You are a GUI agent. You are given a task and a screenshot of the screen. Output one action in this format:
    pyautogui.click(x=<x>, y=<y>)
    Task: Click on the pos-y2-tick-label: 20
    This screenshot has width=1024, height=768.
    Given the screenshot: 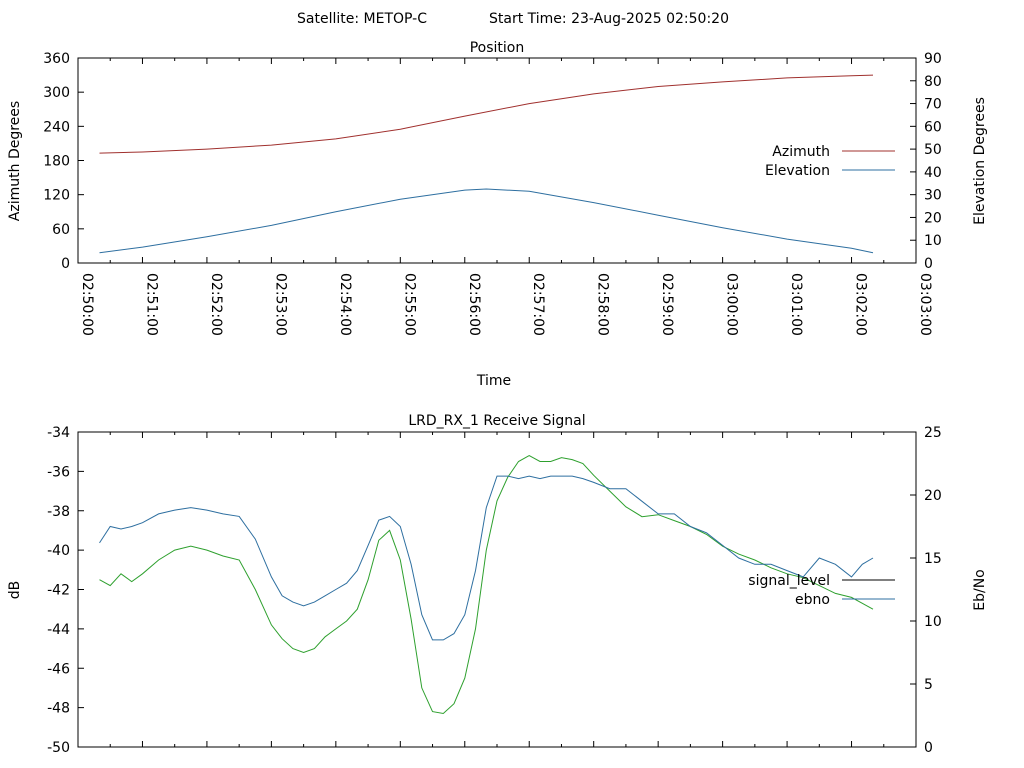 What is the action you would take?
    pyautogui.click(x=933, y=218)
    